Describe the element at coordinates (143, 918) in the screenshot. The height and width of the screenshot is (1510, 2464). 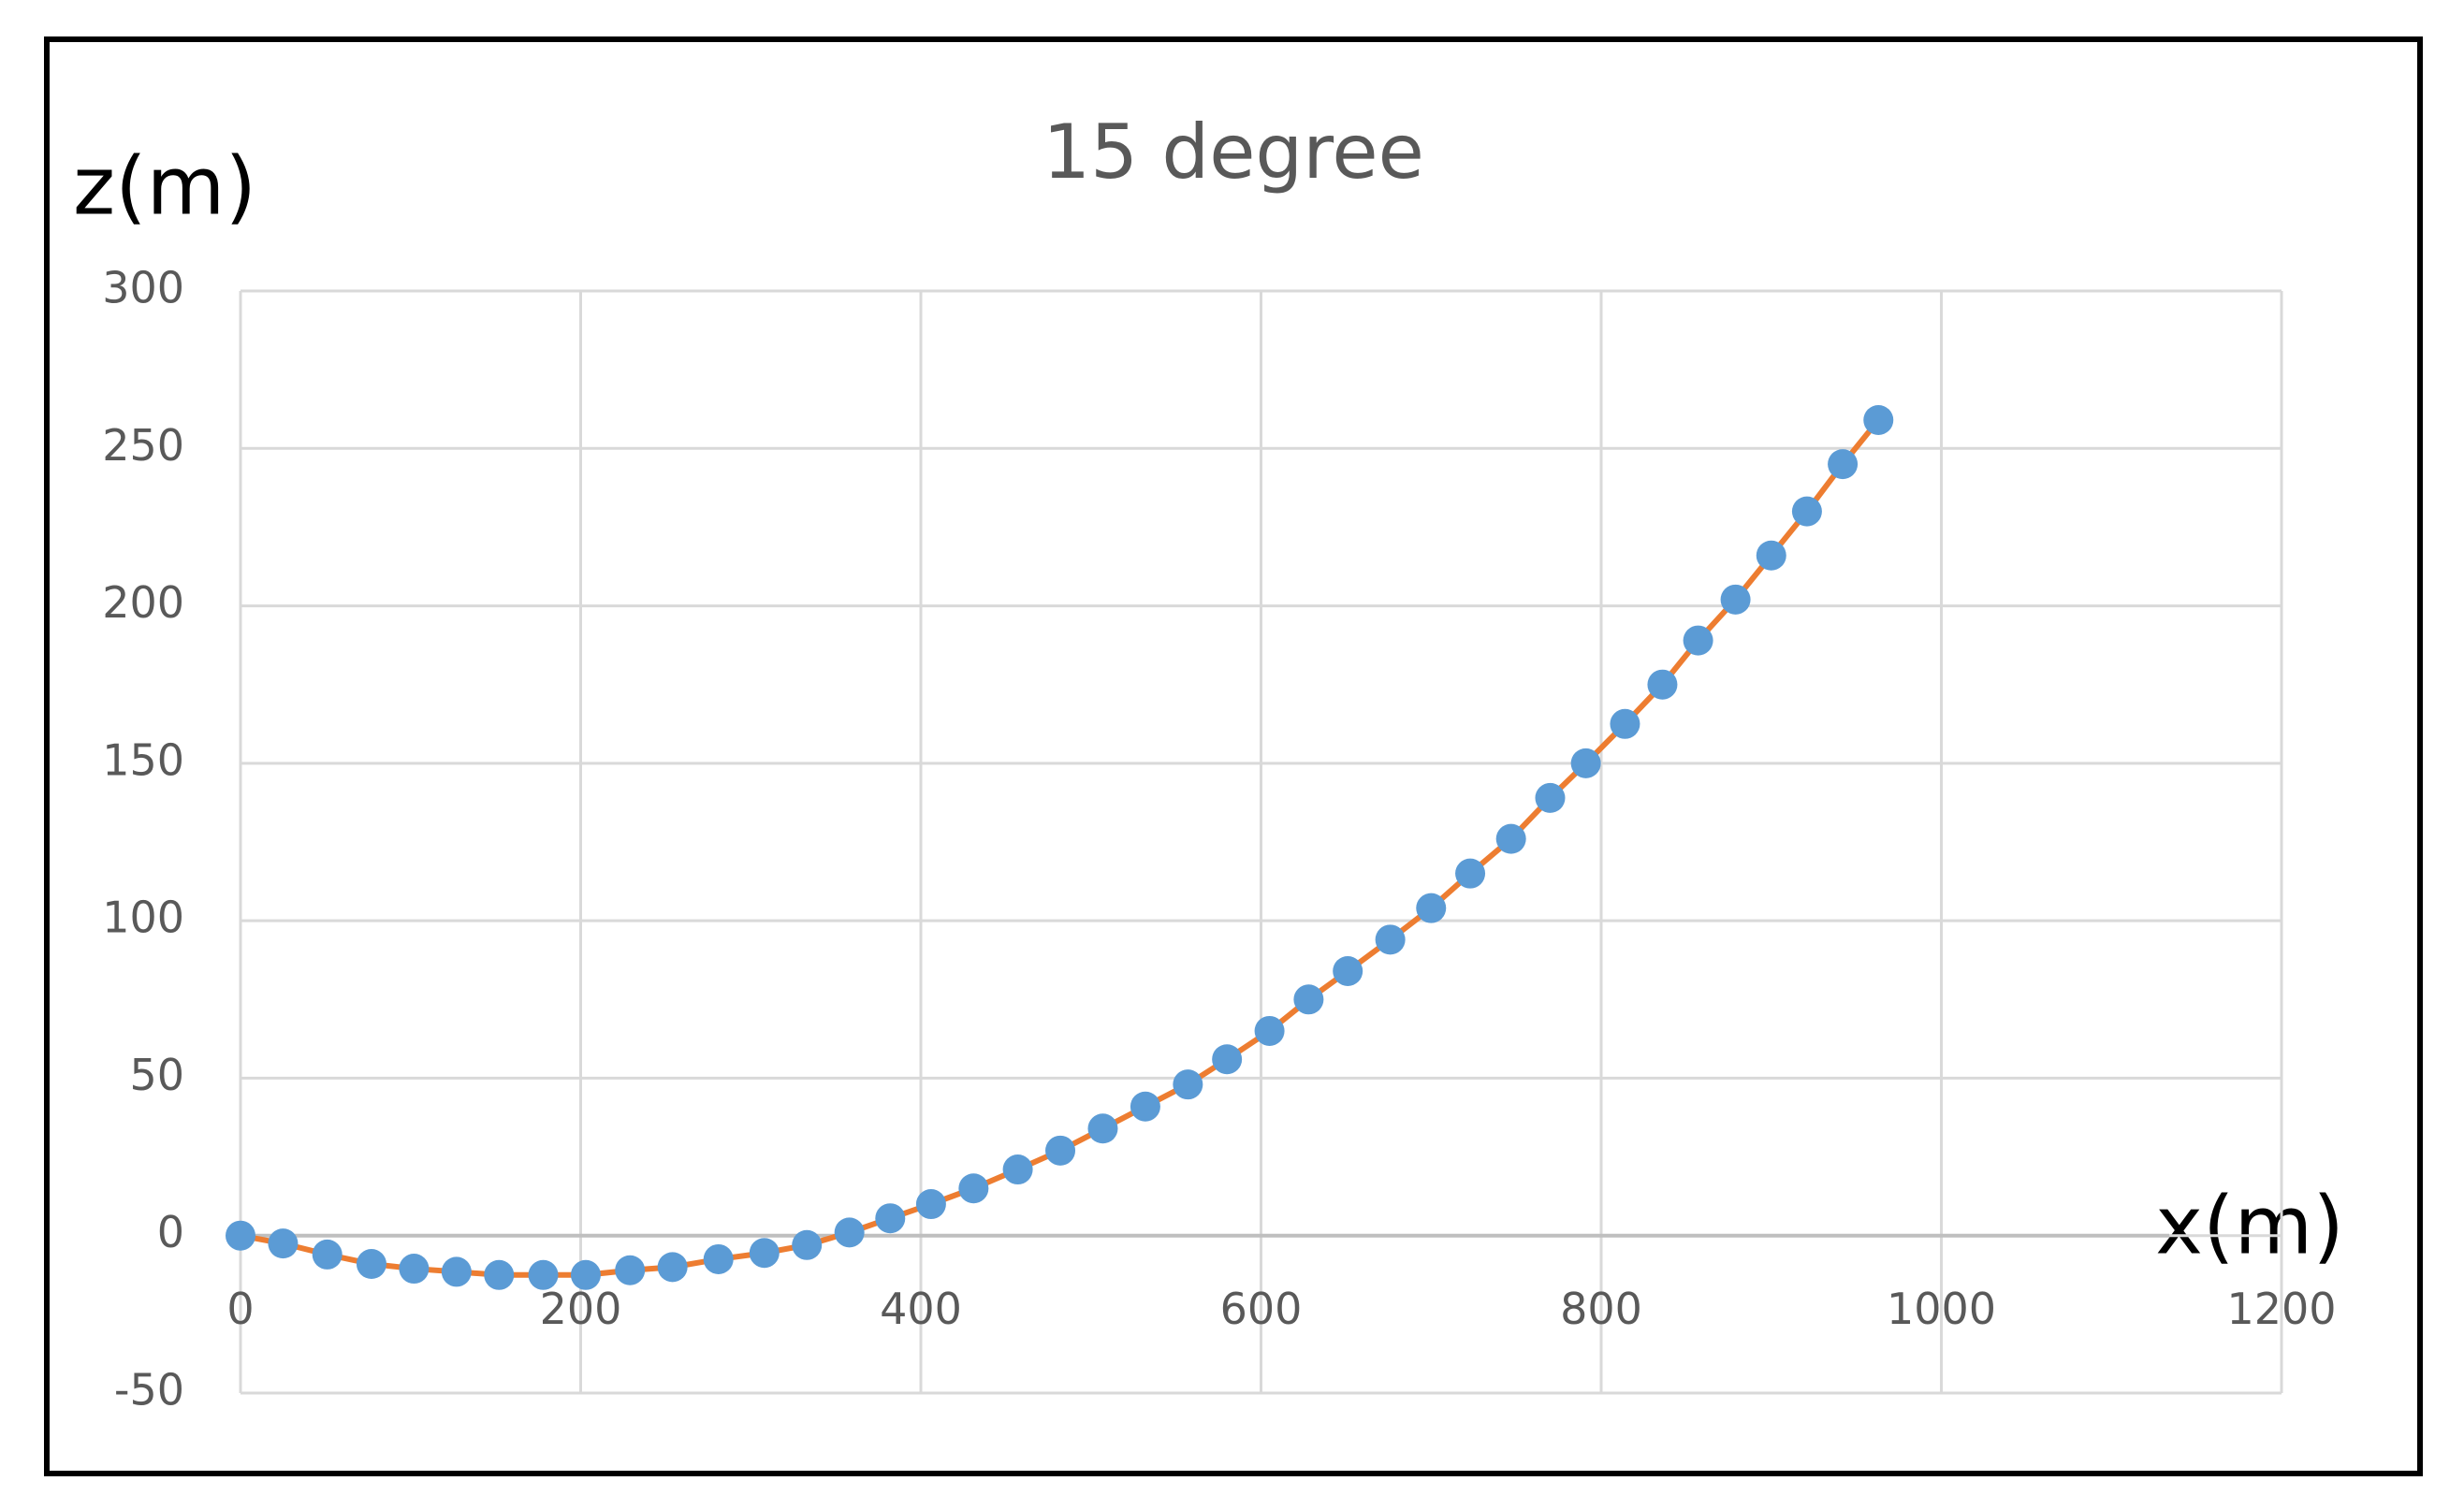
I see `y-tick-label: 100` at that location.